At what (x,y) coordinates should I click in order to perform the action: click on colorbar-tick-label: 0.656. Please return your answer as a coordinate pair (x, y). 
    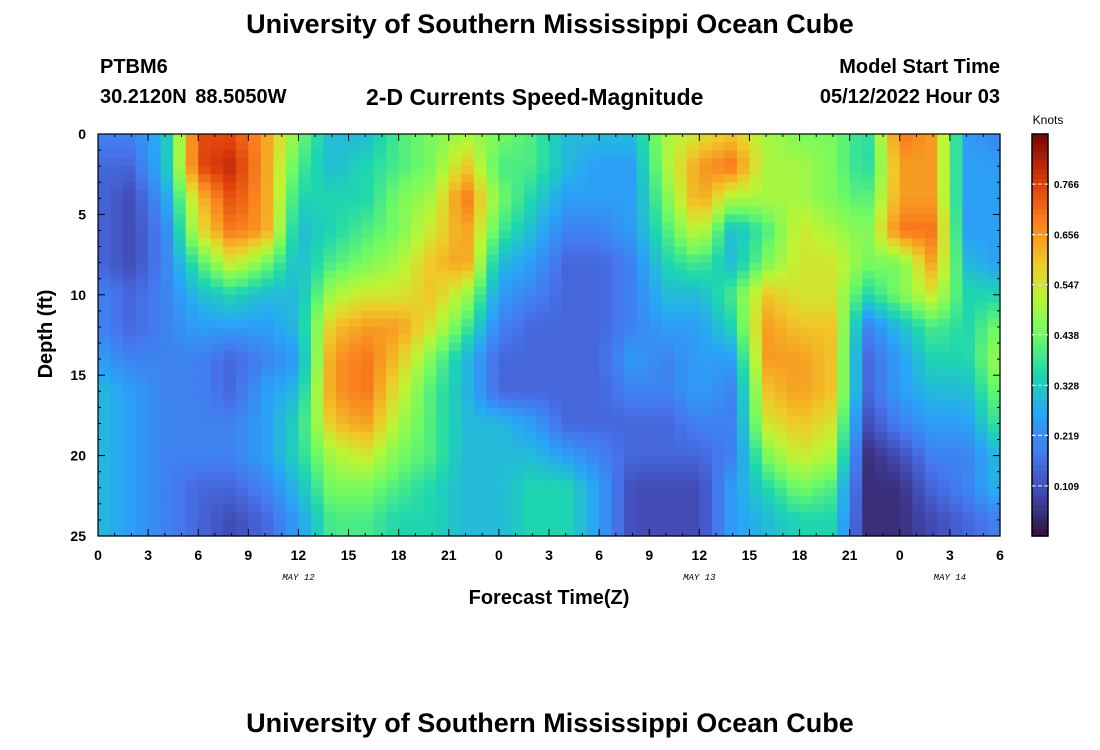
    Looking at the image, I should click on (1066, 236).